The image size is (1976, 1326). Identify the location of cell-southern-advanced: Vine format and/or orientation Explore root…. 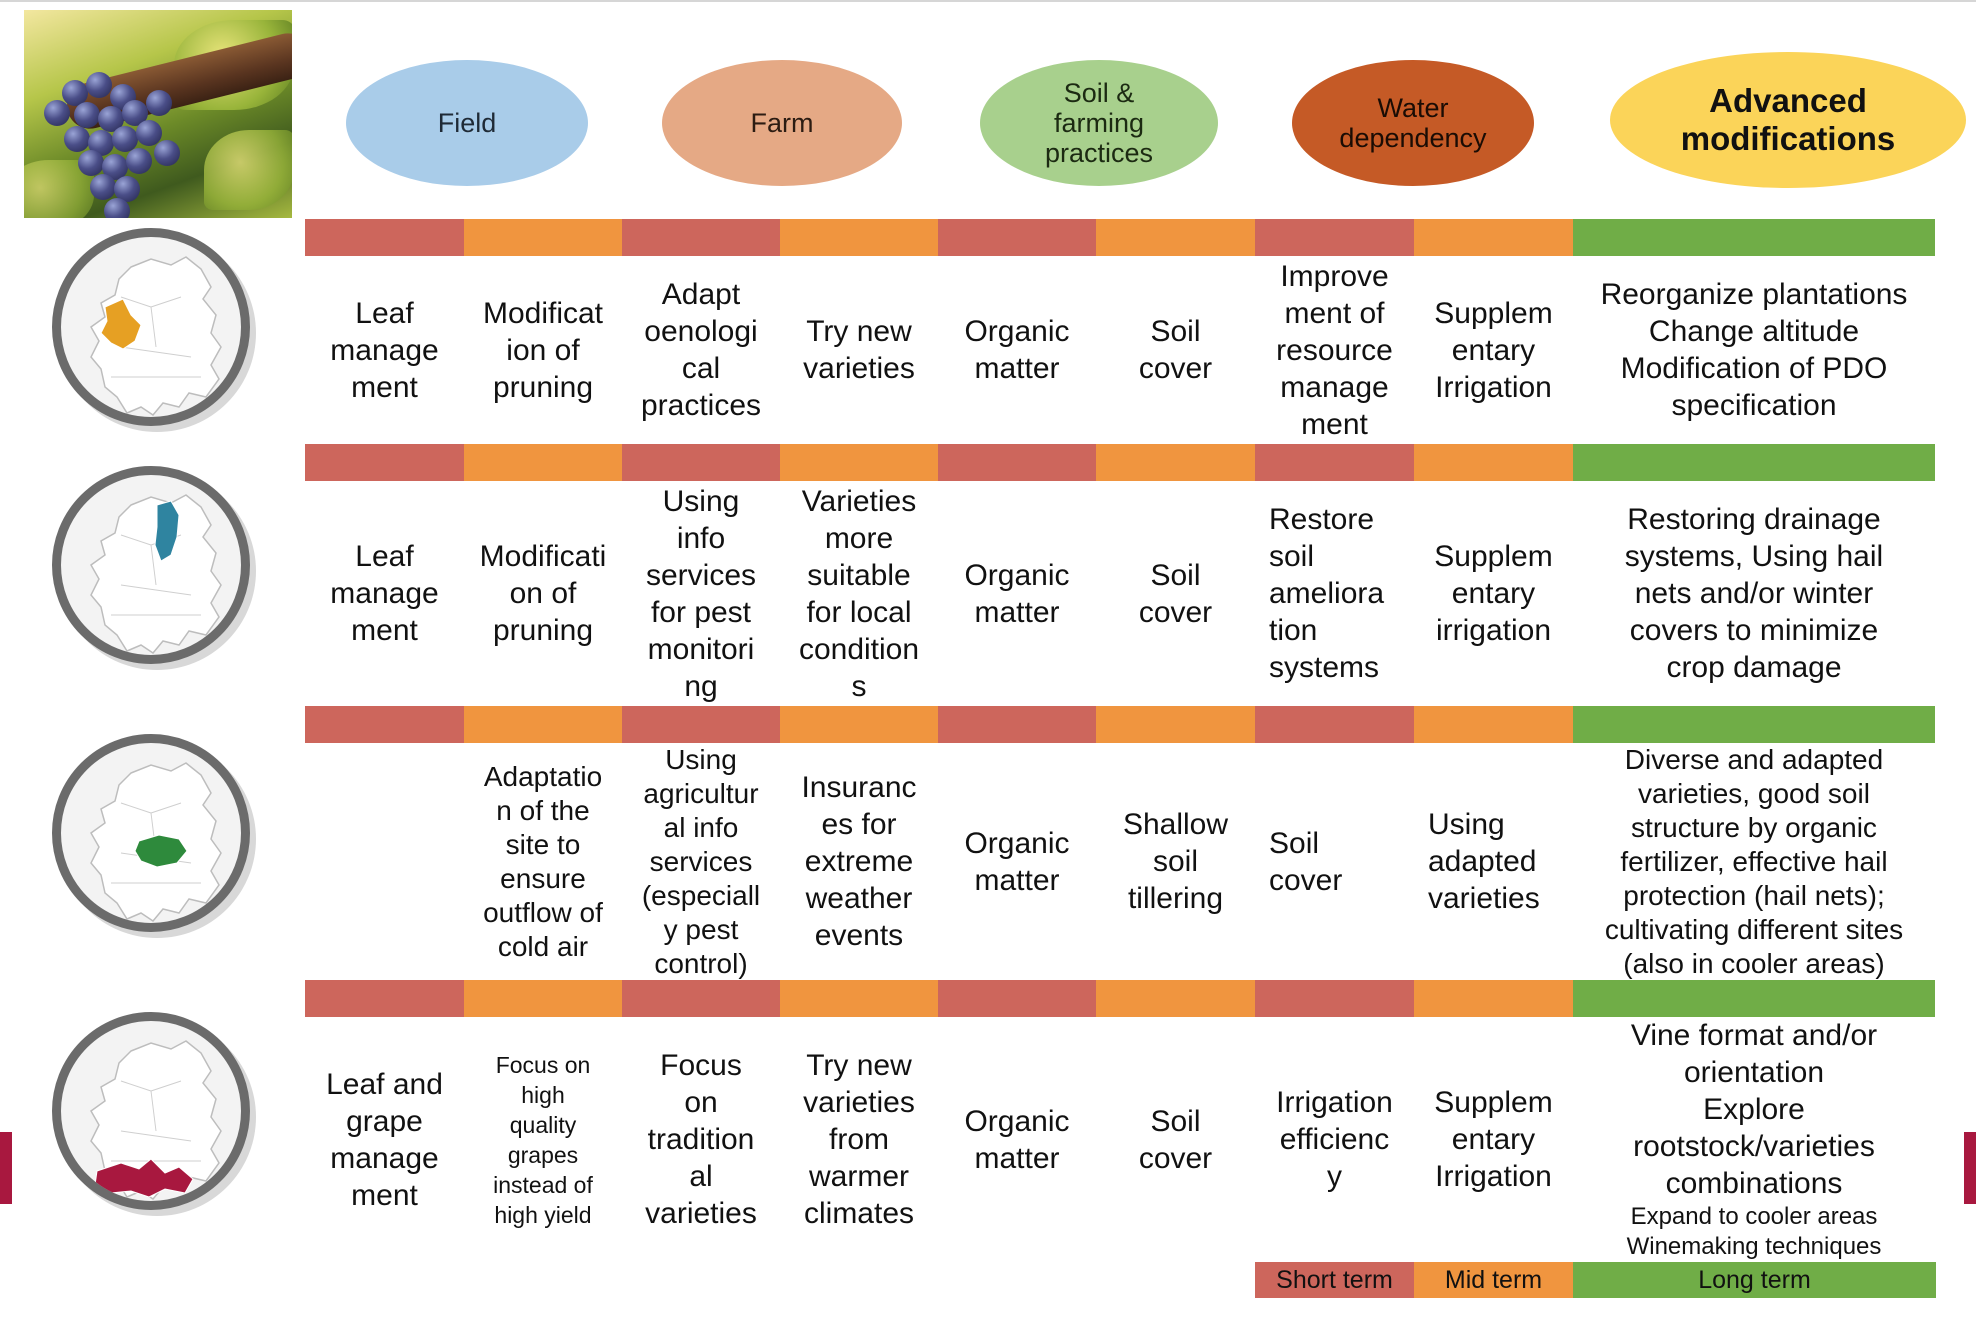
(1754, 1139).